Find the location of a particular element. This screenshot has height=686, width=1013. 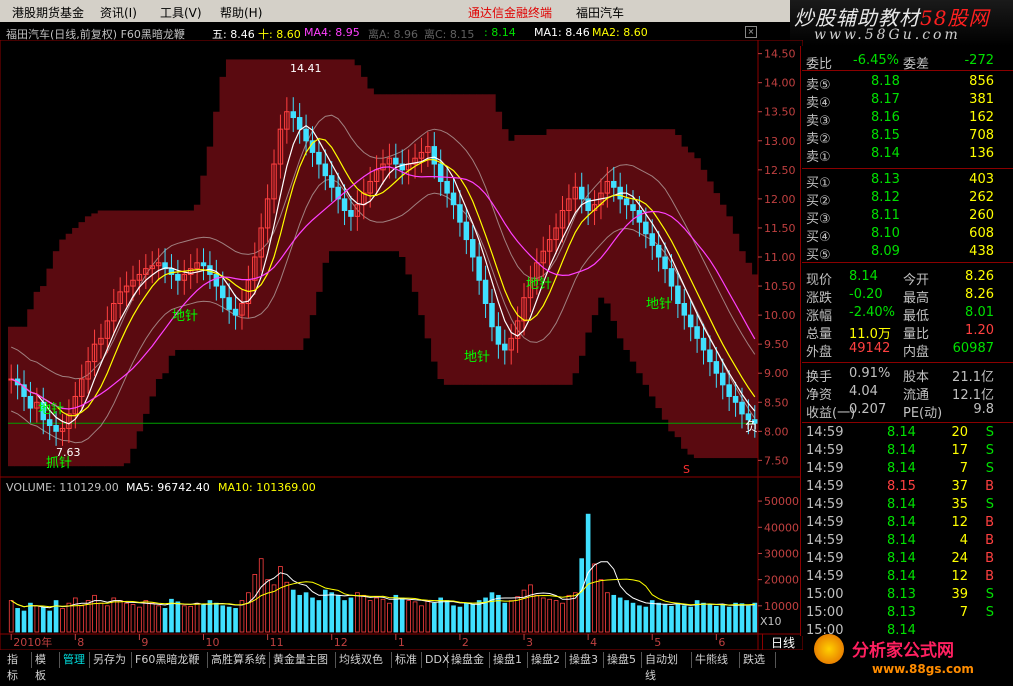

price-tick-label: 11.50 is located at coordinates (780, 228).